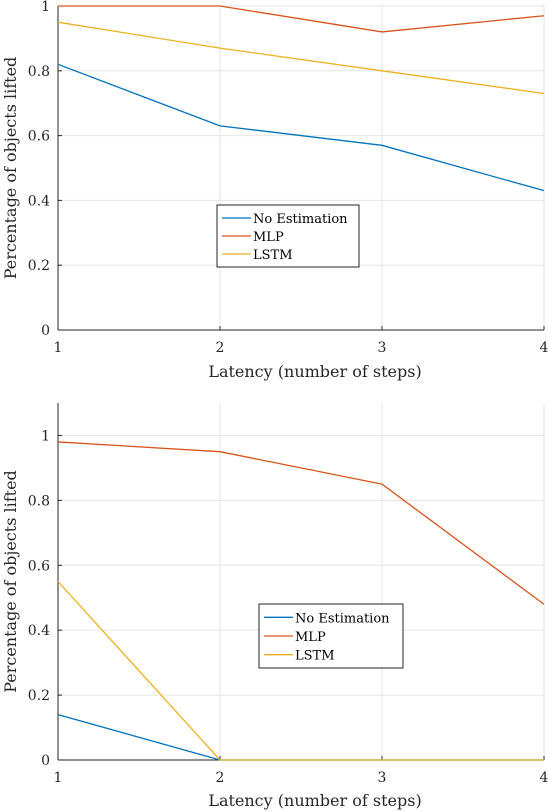  What do you see at coordinates (301, 19) in the screenshot?
I see `series-line-mlp` at bounding box center [301, 19].